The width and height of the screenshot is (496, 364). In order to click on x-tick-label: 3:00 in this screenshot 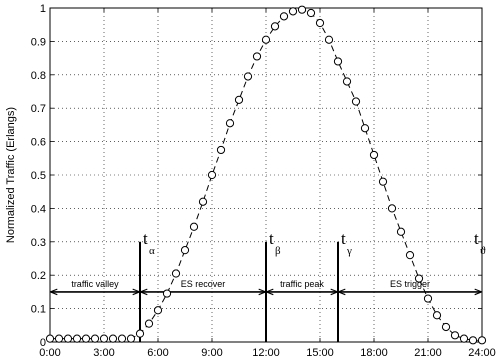, I will do `click(103, 353)`.